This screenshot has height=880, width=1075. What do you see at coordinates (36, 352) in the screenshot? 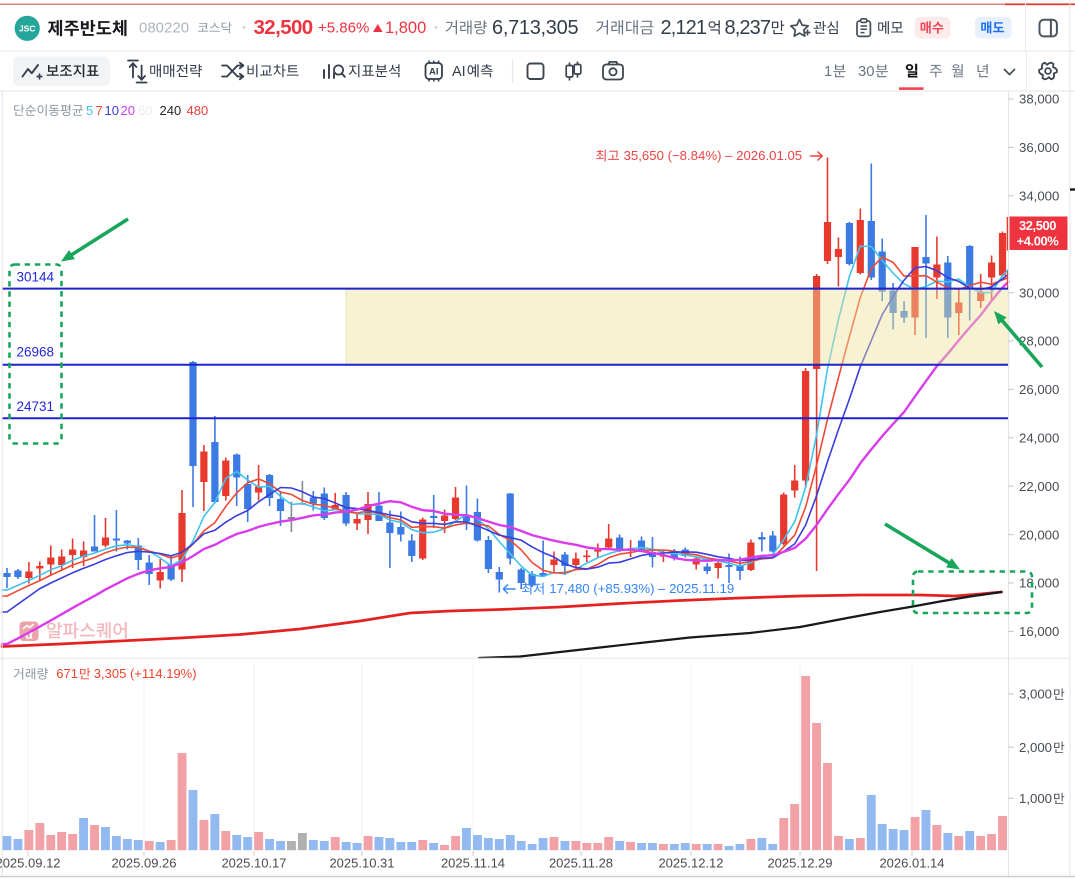
I see `svg-text: 26968` at bounding box center [36, 352].